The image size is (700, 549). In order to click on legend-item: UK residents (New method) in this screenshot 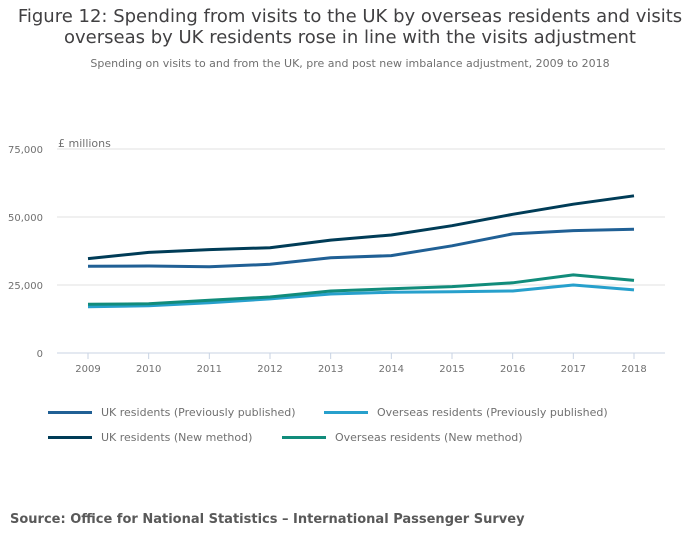, I will do `click(150, 437)`.